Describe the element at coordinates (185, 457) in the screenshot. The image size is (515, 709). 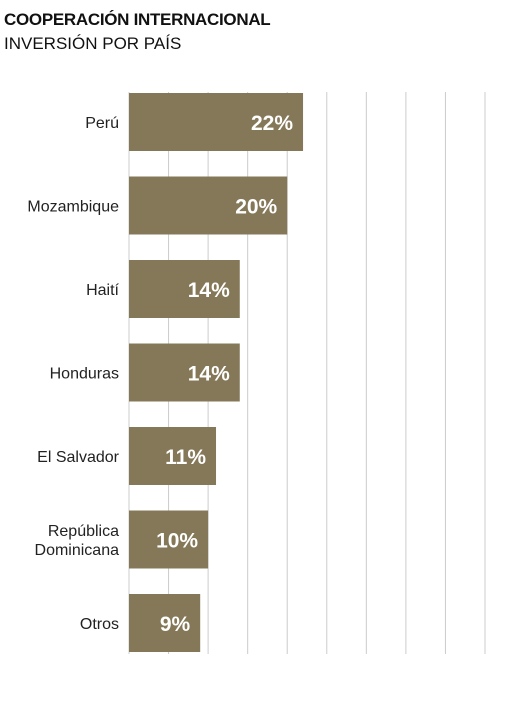
I see `value-label: 11%` at that location.